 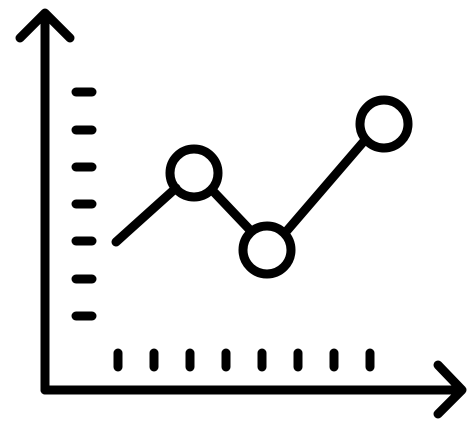 What do you see at coordinates (45, 25) in the screenshot?
I see `y-axis-arrowhead` at bounding box center [45, 25].